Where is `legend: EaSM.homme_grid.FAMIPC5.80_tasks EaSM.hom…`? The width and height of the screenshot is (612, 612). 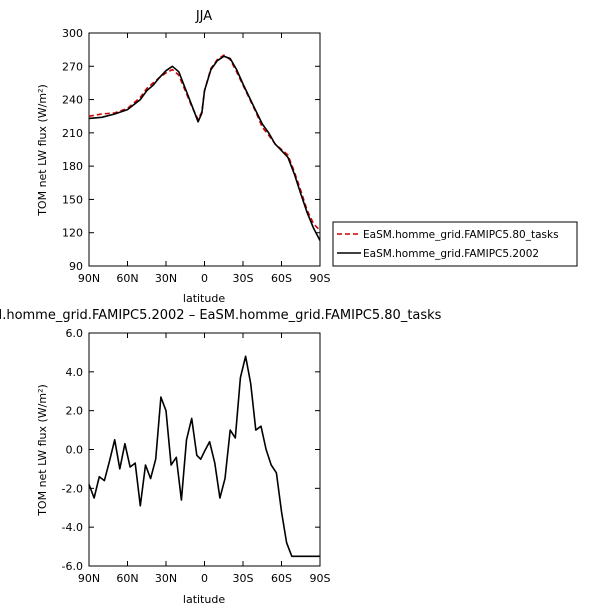
legend: EaSM.homme_grid.FAMIPC5.80_tasks EaSM.hom… is located at coordinates (455, 244).